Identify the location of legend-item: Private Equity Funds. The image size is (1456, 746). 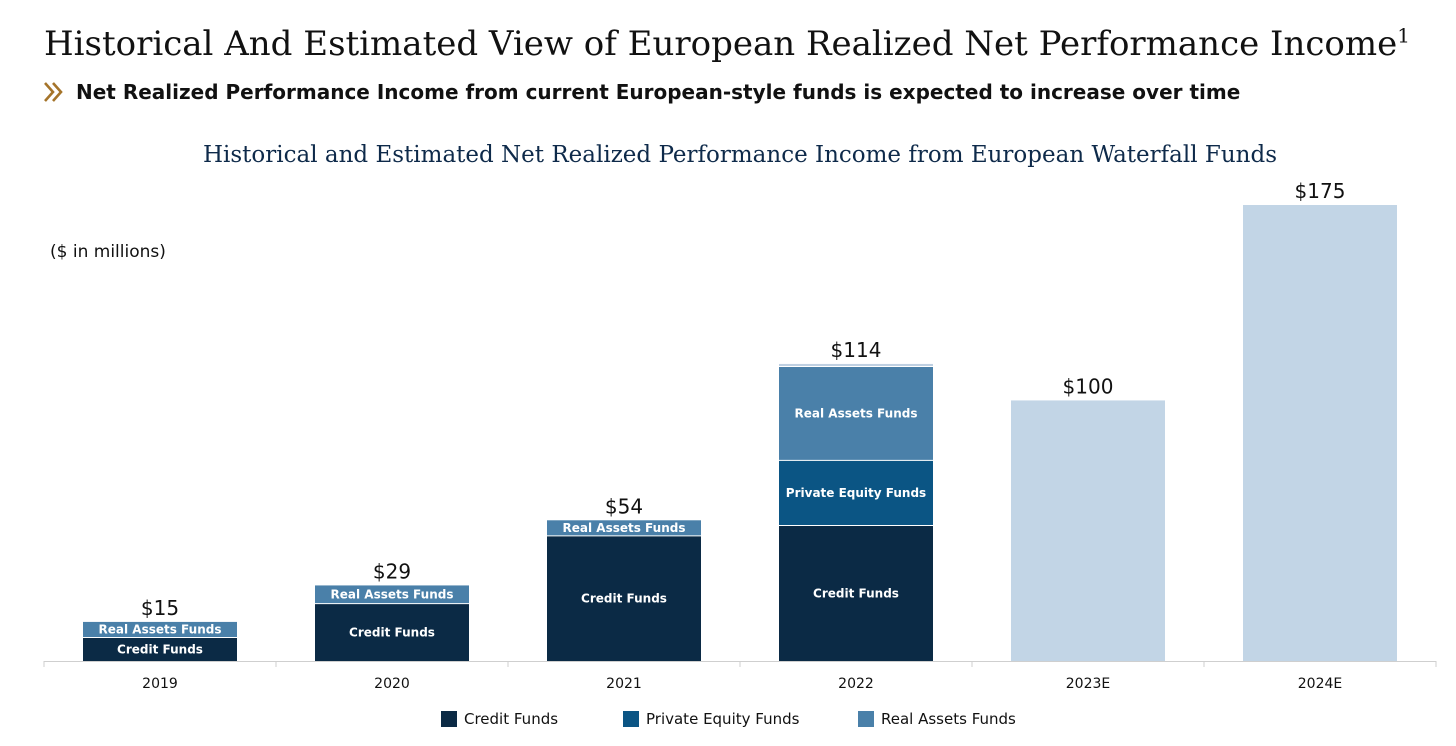
(711, 719).